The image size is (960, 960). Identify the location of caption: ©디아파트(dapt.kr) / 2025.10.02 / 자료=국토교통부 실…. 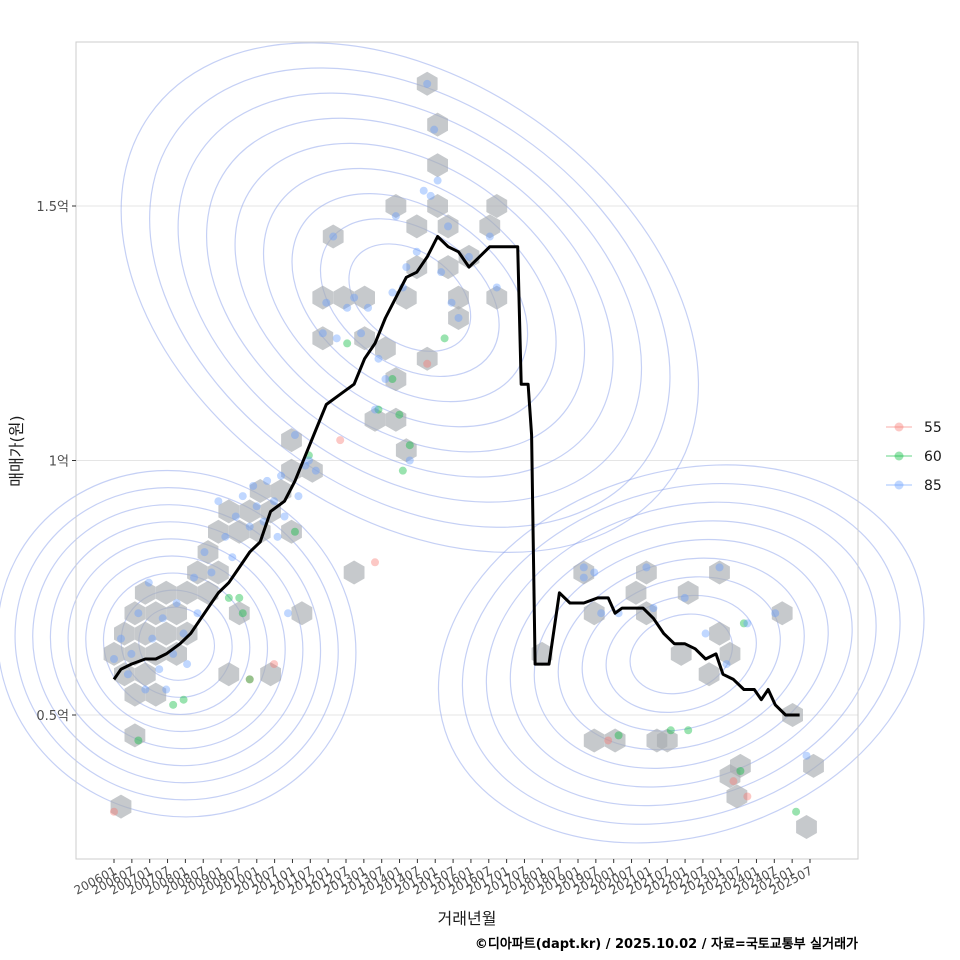
(666, 944).